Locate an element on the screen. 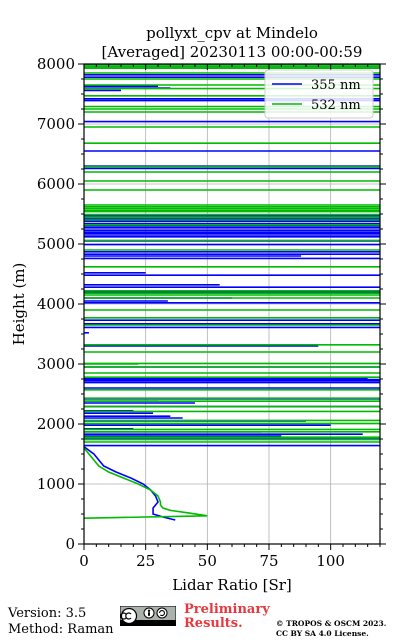 This screenshot has height=640, width=400. copyright-line-1: © TROPOS & OSCM 2023. is located at coordinates (331, 623).